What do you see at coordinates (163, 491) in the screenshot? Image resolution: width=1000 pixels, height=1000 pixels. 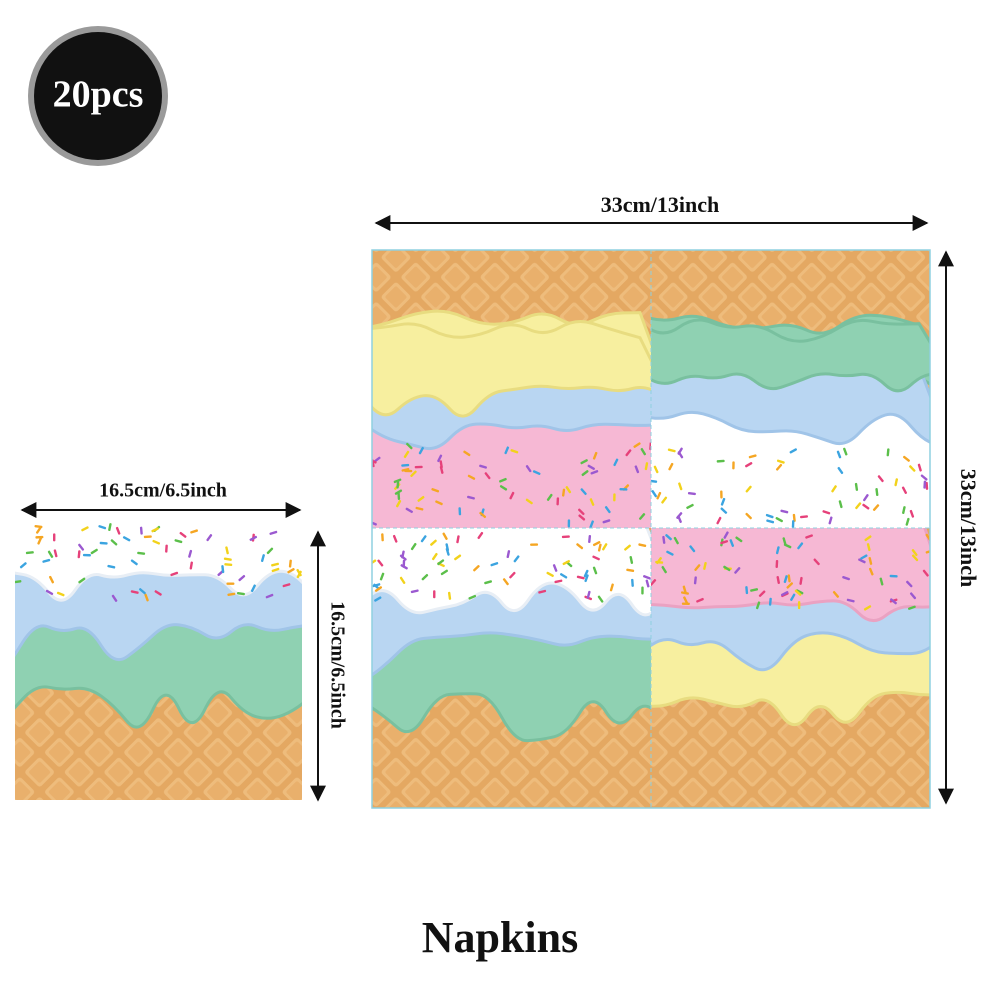 I see `dimension-label: 16.5cm/6.5inch` at bounding box center [163, 491].